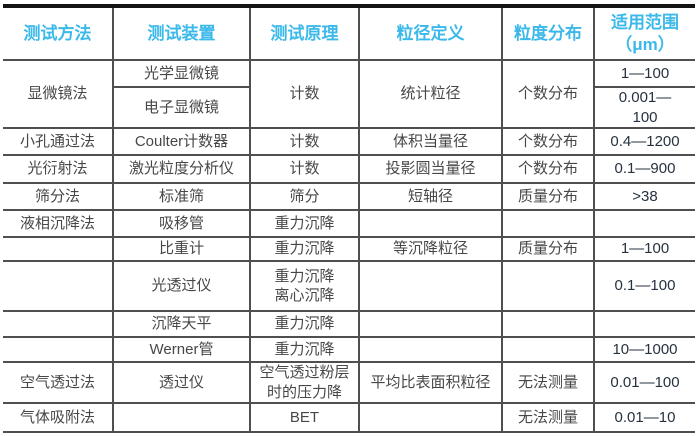 The height and width of the screenshot is (436, 698). Describe the element at coordinates (644, 417) in the screenshot. I see `table-cell: 0.01—10` at that location.